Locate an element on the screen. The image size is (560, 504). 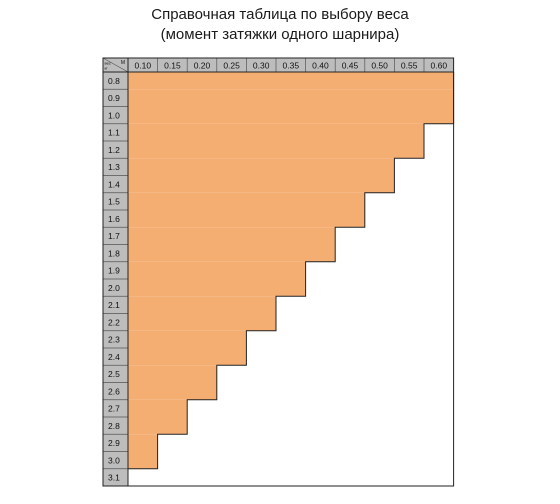
filled-band-row-1.8 is located at coordinates (232, 253).